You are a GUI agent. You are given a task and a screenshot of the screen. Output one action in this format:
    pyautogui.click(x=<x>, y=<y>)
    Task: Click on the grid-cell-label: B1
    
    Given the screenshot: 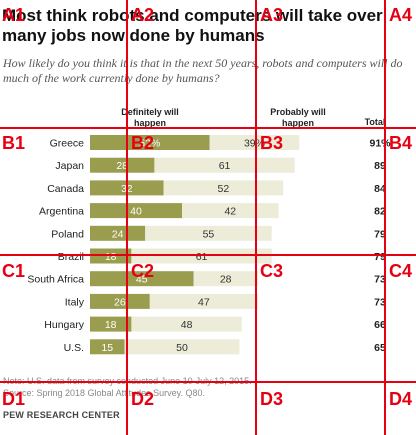 What is the action you would take?
    pyautogui.click(x=14, y=143)
    